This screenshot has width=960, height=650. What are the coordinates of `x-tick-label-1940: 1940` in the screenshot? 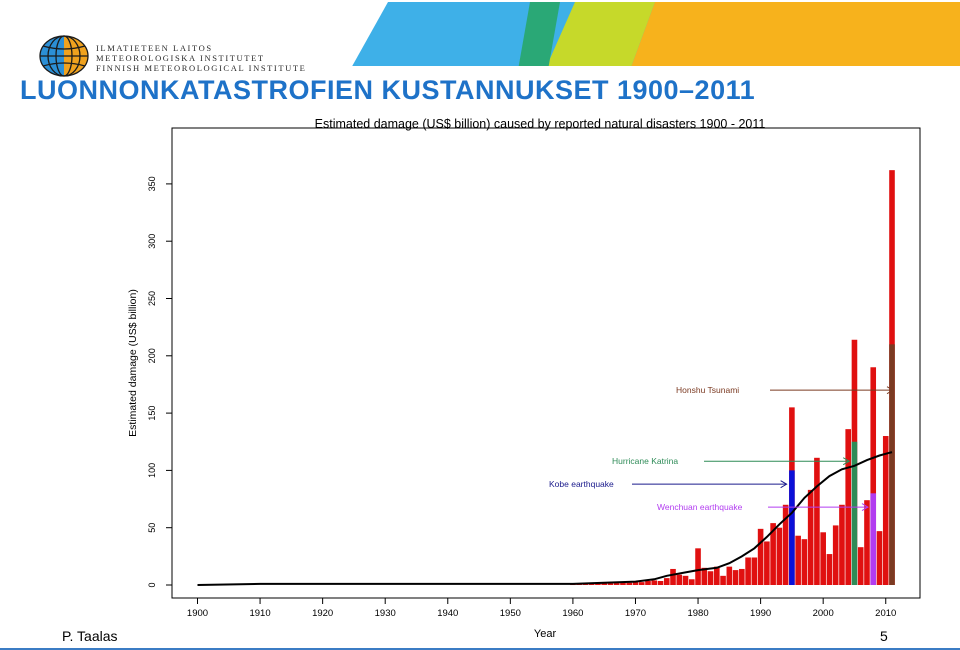 It's located at (447, 613).